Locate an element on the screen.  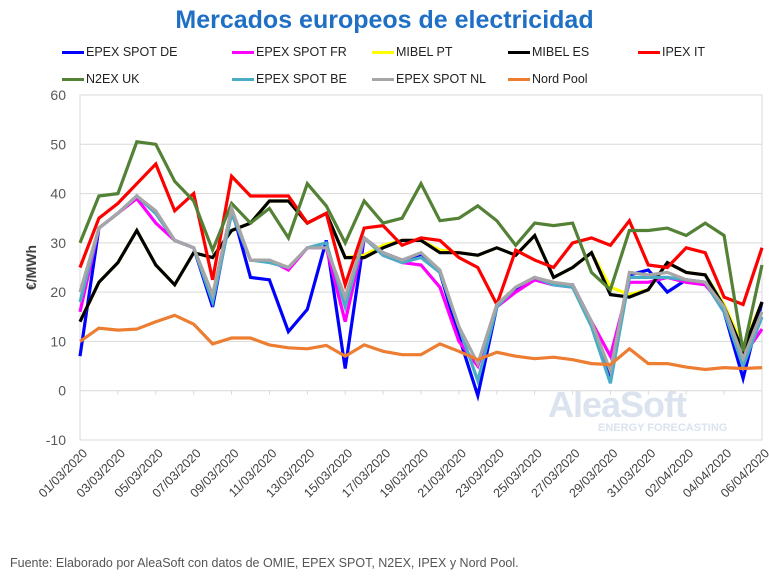
legend-item: EPEX SPOT FR is located at coordinates (289, 52).